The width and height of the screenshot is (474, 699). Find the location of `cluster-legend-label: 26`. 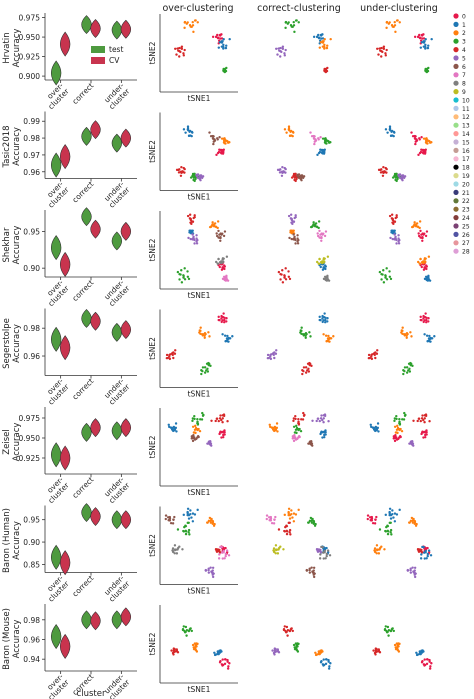

cluster-legend-label: 26 is located at coordinates (466, 235).